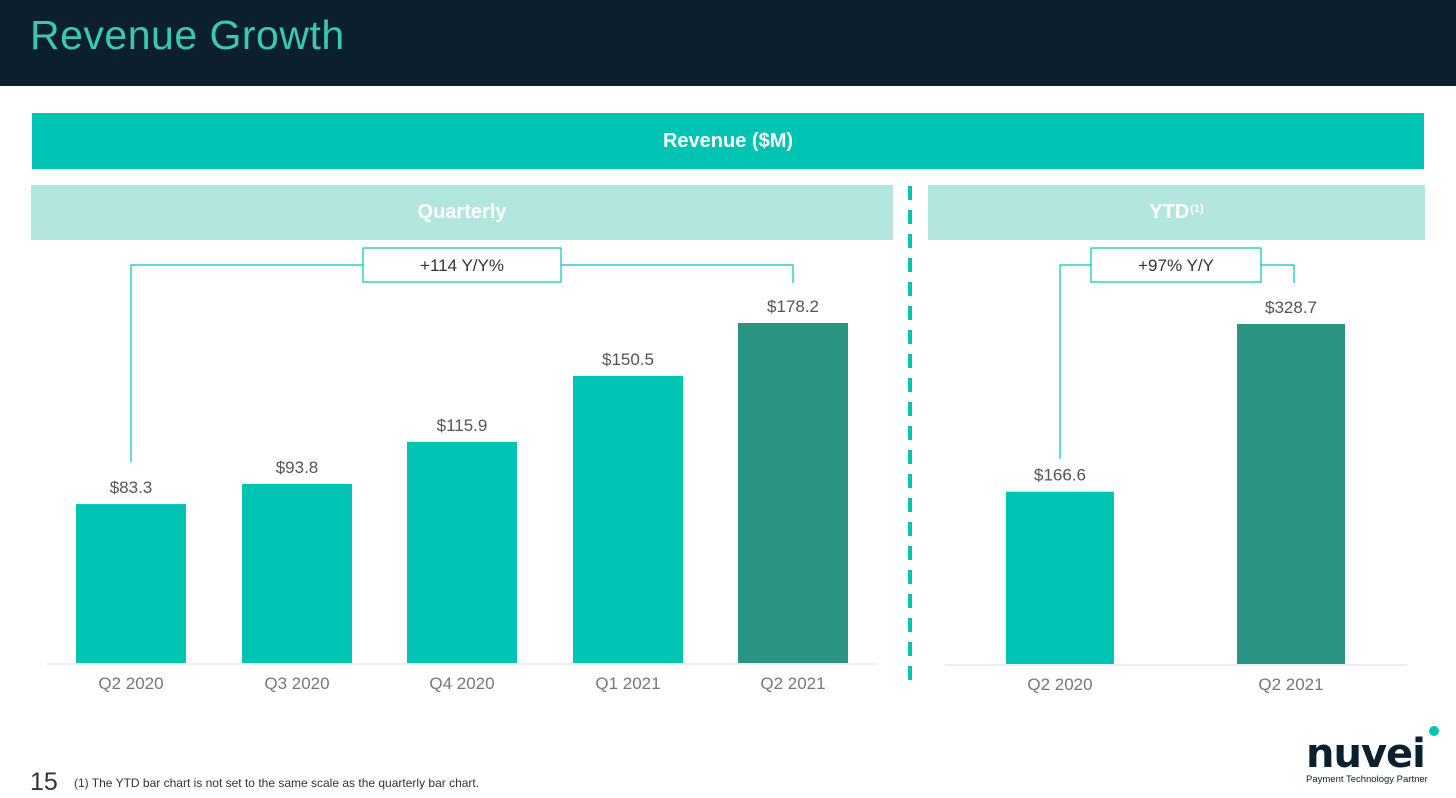 The image size is (1456, 798). Describe the element at coordinates (1290, 684) in the screenshot. I see `ytd-category-label: Q2 2021` at that location.